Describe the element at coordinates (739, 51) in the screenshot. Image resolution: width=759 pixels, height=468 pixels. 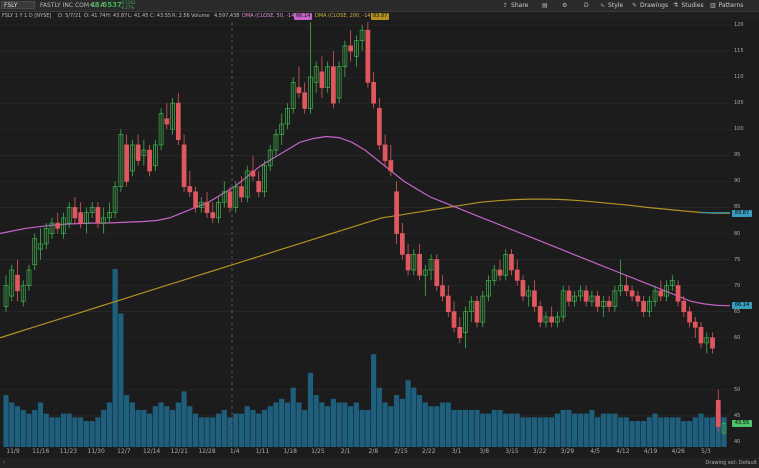
I see `price-tick: 115` at that location.